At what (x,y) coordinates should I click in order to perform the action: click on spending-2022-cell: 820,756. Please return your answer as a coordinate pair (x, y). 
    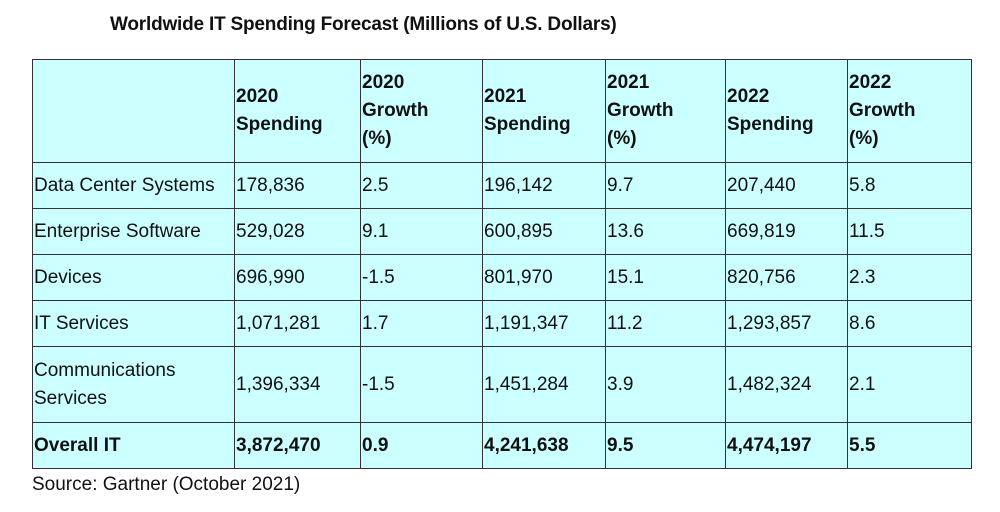
    Looking at the image, I should click on (786, 277).